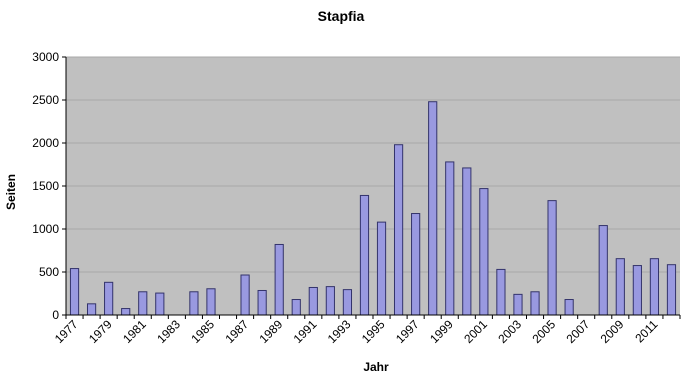 This screenshot has width=682, height=379. Describe the element at coordinates (376, 367) in the screenshot. I see `x-axis-label: Jahr` at that location.